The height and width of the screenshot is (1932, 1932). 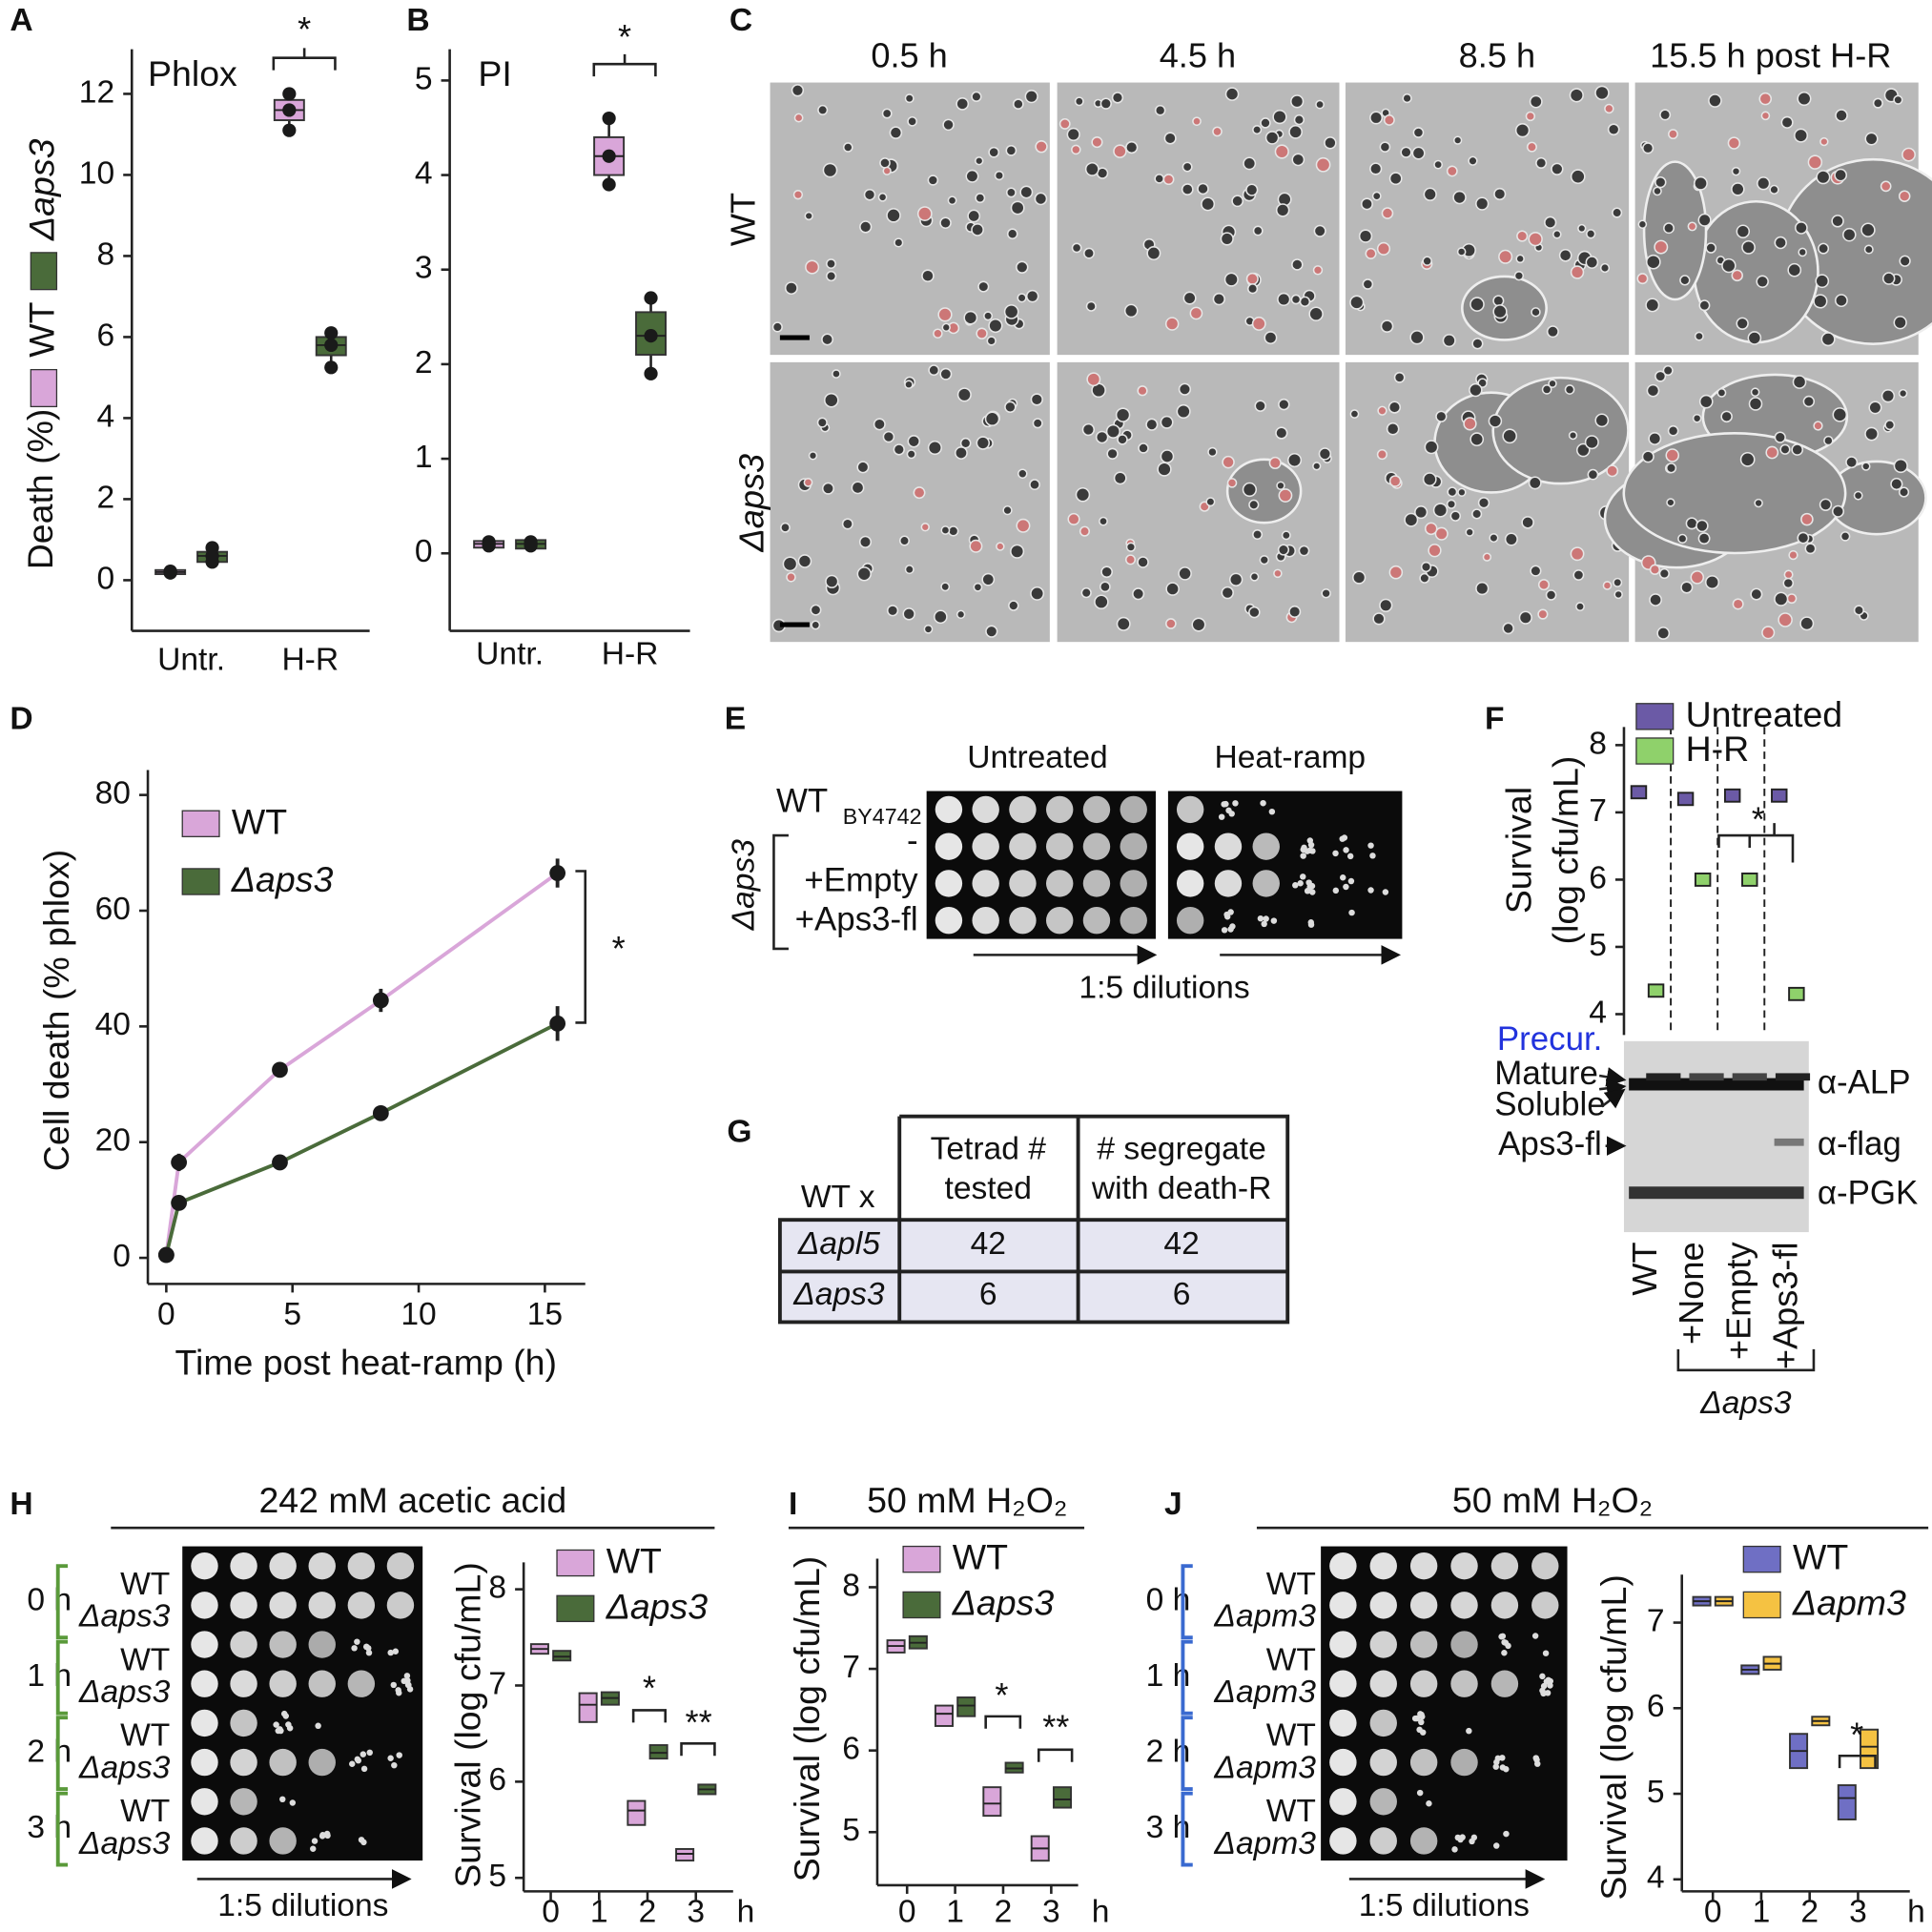 What do you see at coordinates (1718, 749) in the screenshot?
I see `legend-label: H-R` at bounding box center [1718, 749].